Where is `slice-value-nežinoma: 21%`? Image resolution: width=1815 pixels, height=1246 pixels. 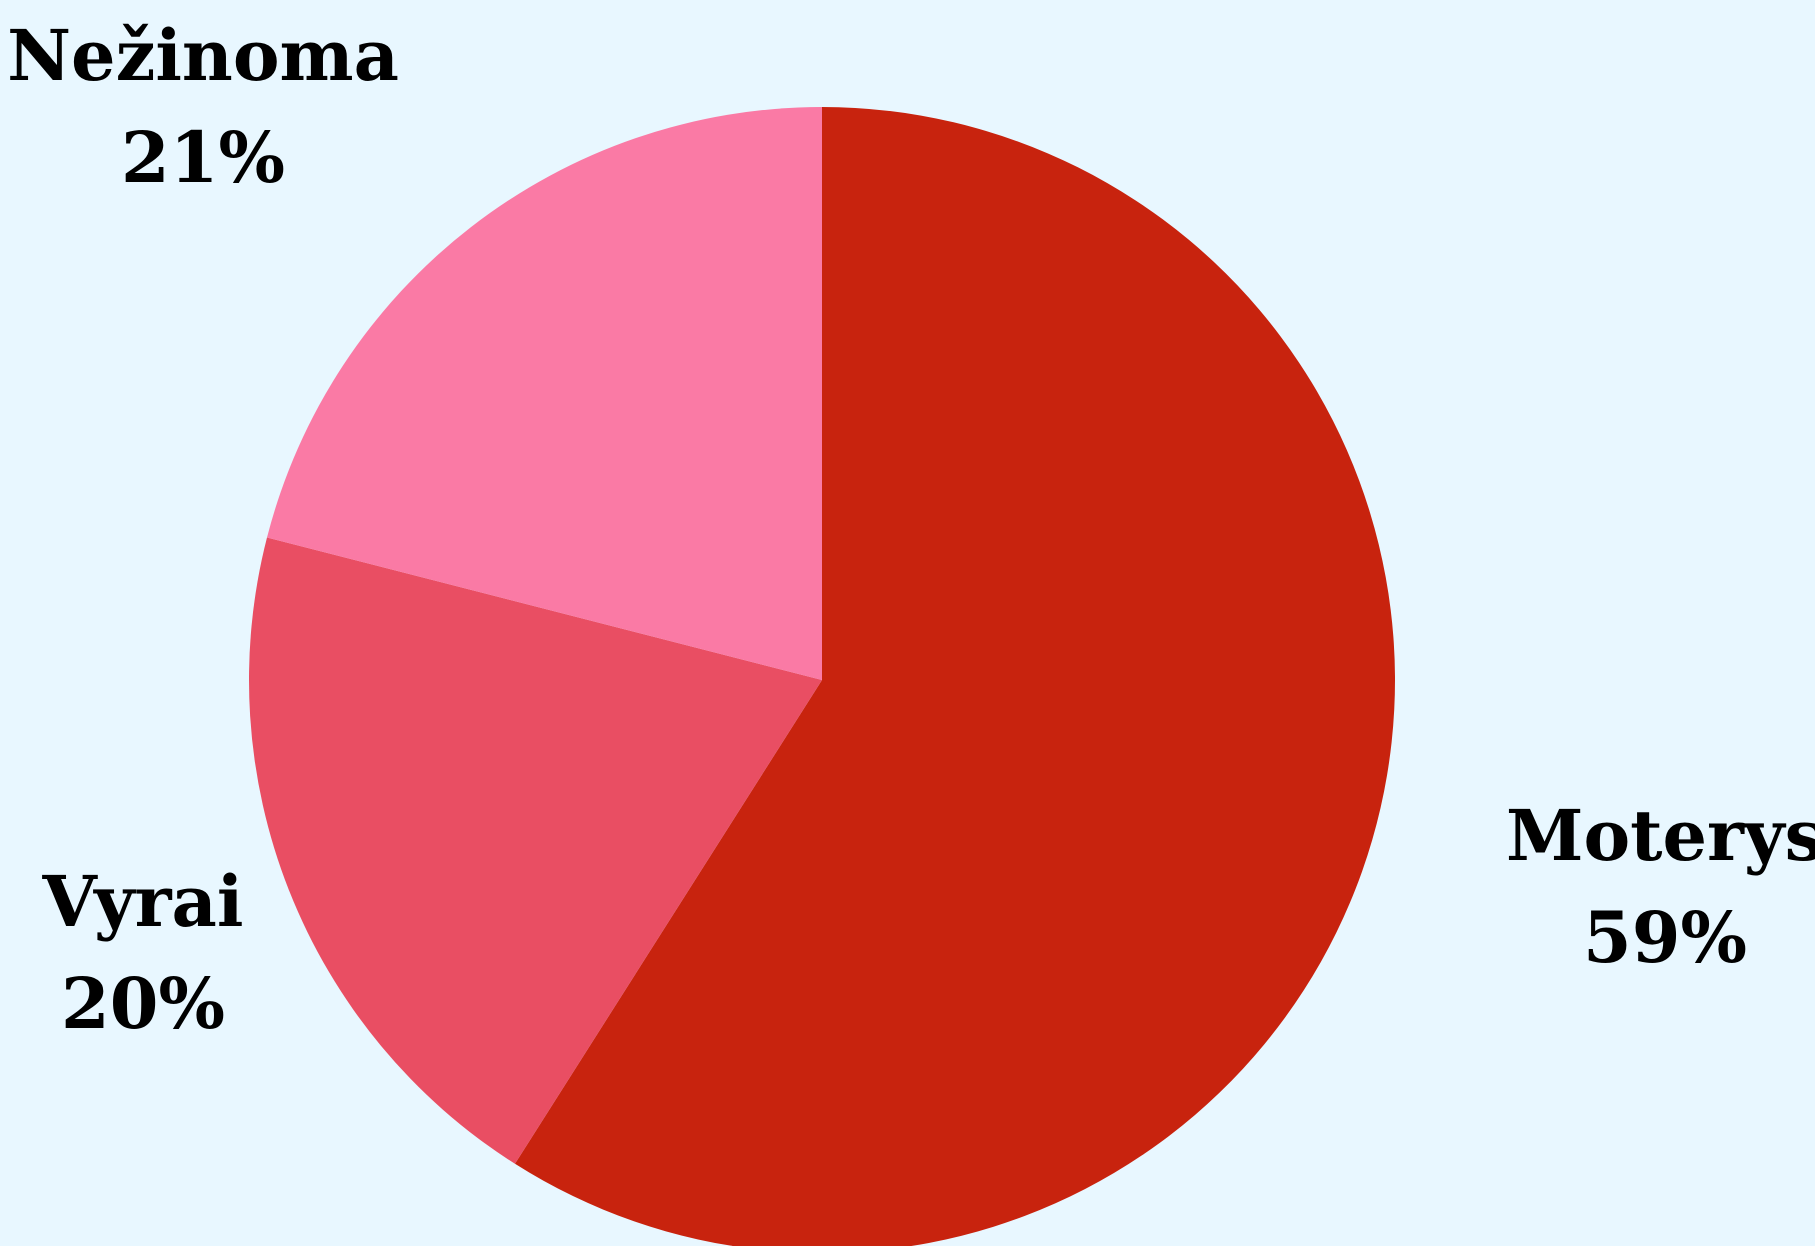 slice-value-nežinoma: 21% is located at coordinates (203, 157).